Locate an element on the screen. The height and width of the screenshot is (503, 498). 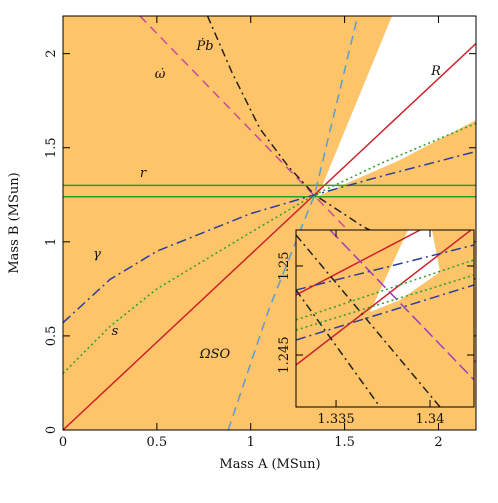
y-tick-label: 1.245 is located at coordinates (284, 354).